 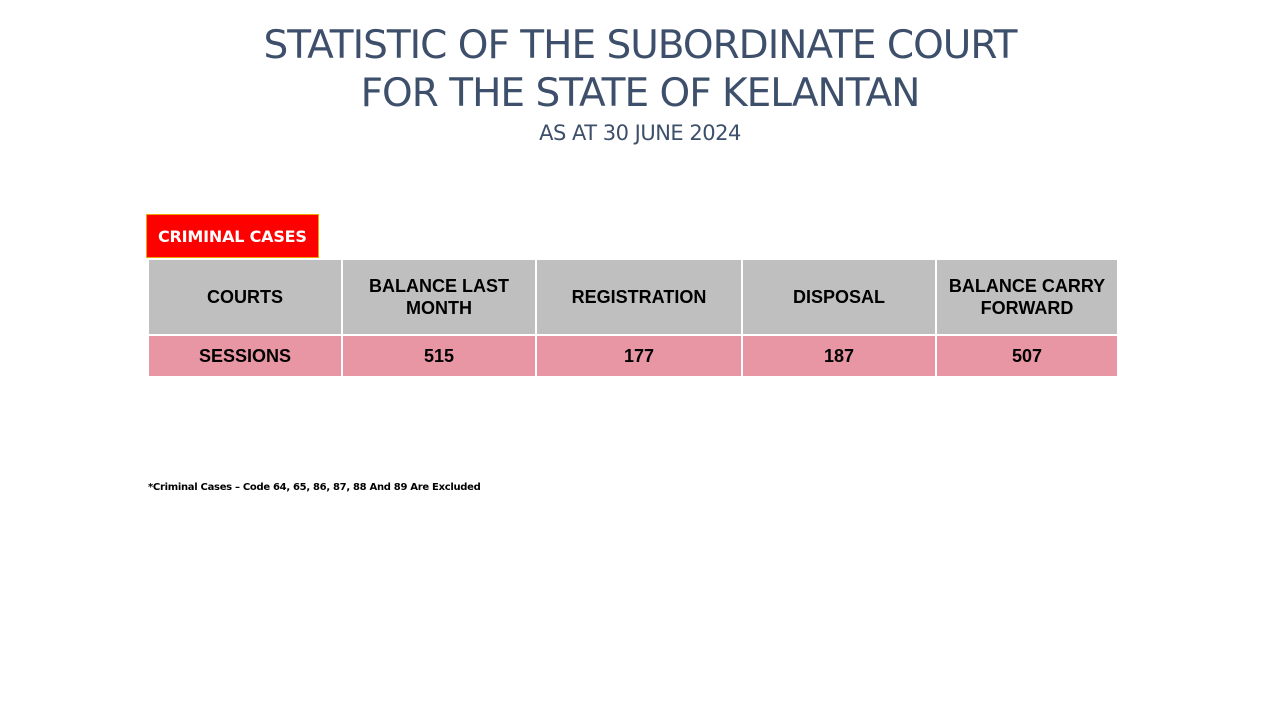 I want to click on cell-disposal: 187, so click(x=839, y=356).